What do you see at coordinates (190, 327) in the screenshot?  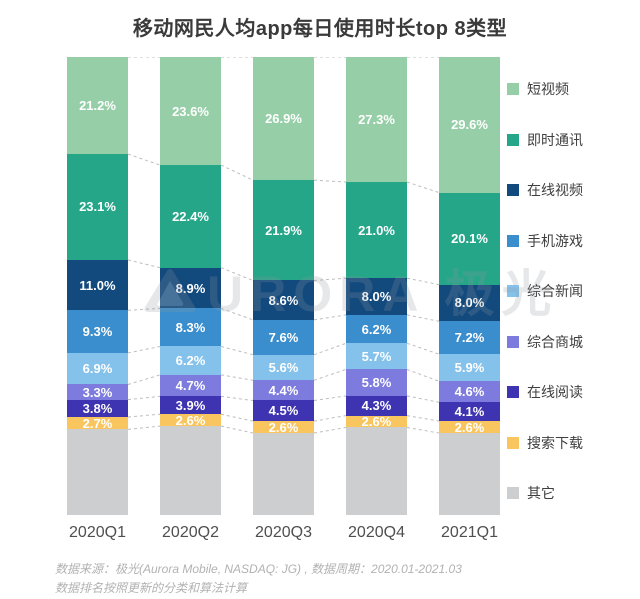 I see `segment-value-label: 8.3%` at bounding box center [190, 327].